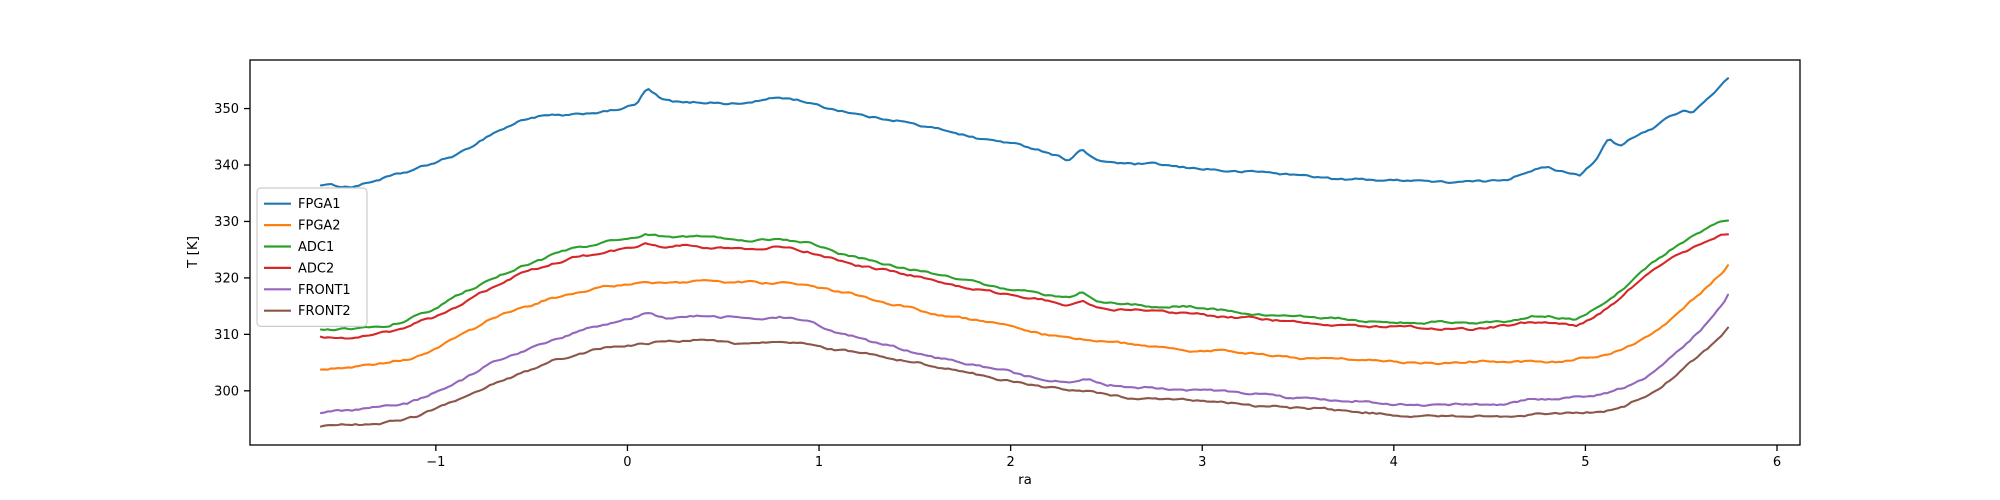 The image size is (2000, 500). What do you see at coordinates (819, 462) in the screenshot?
I see `x-tick-label: 1` at bounding box center [819, 462].